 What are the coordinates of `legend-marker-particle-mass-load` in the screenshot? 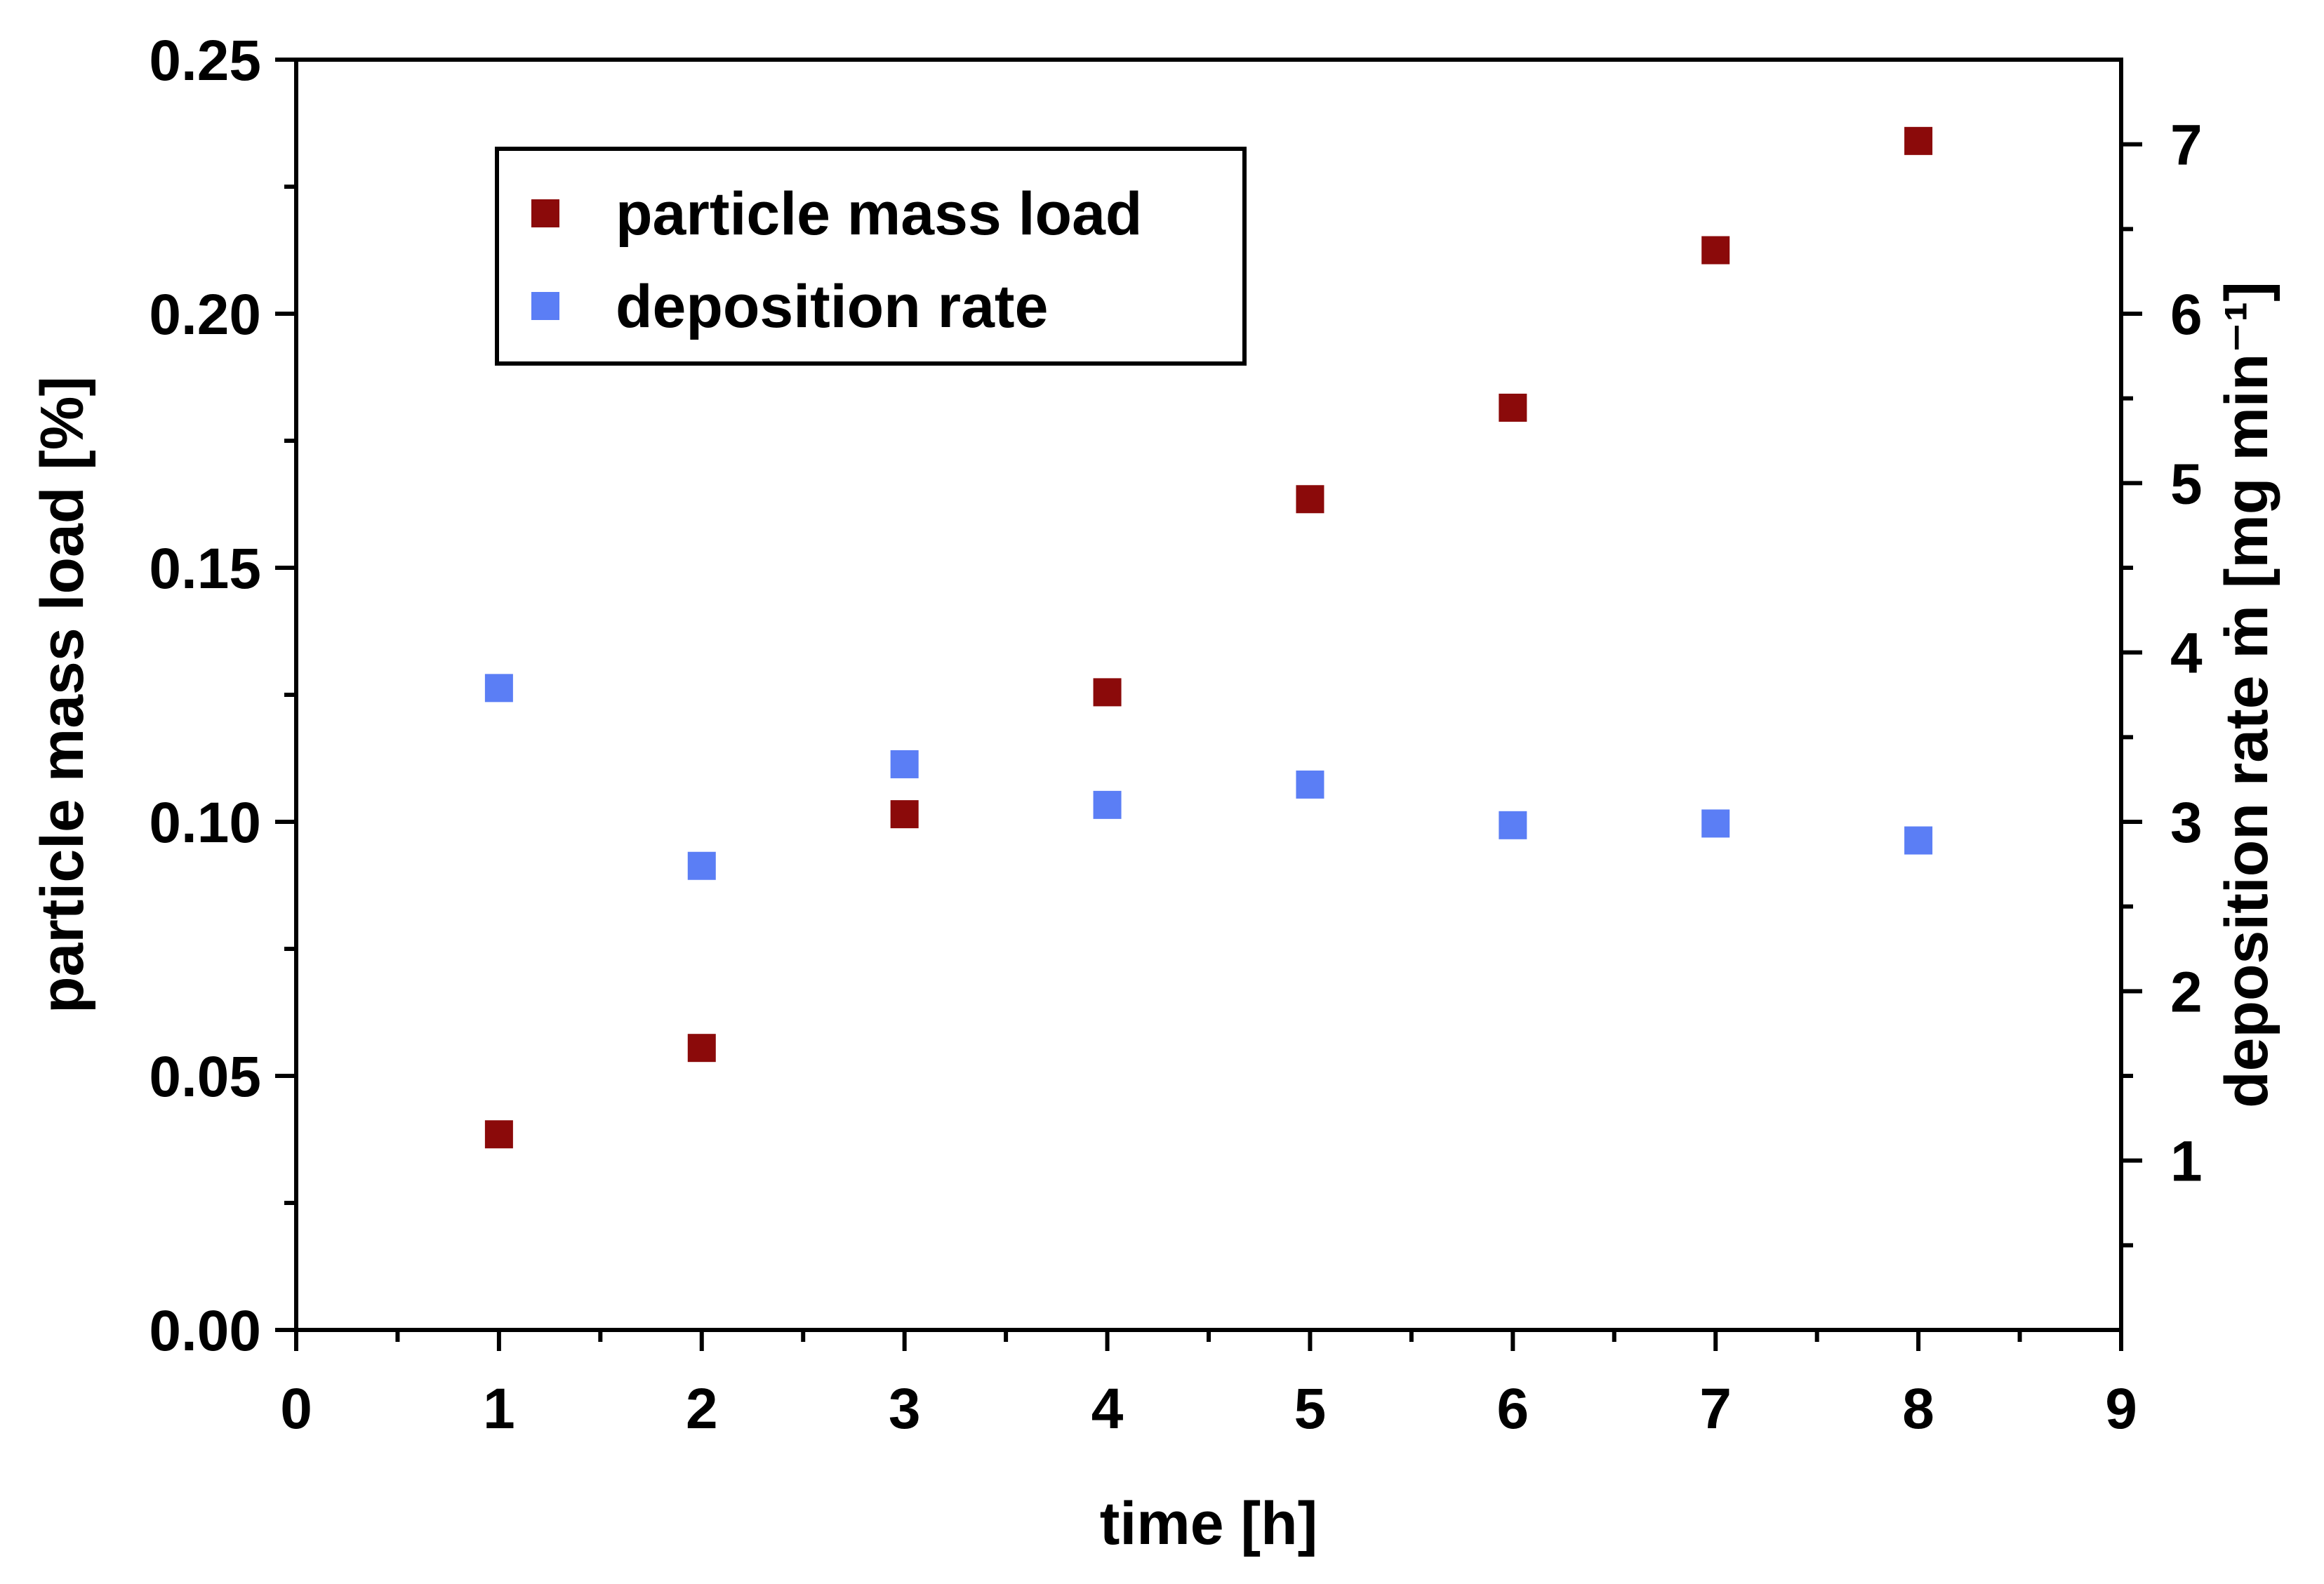 It's located at (545, 213).